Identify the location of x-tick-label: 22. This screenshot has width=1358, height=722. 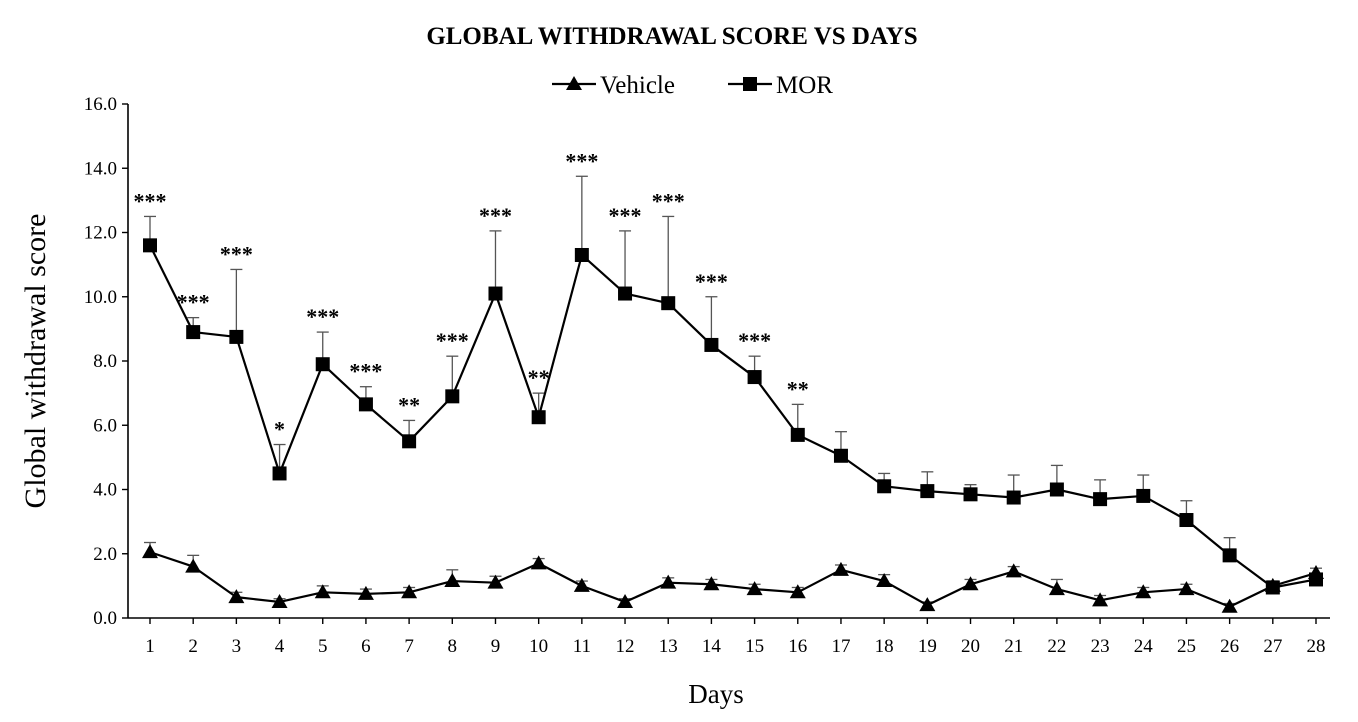
(1056, 646).